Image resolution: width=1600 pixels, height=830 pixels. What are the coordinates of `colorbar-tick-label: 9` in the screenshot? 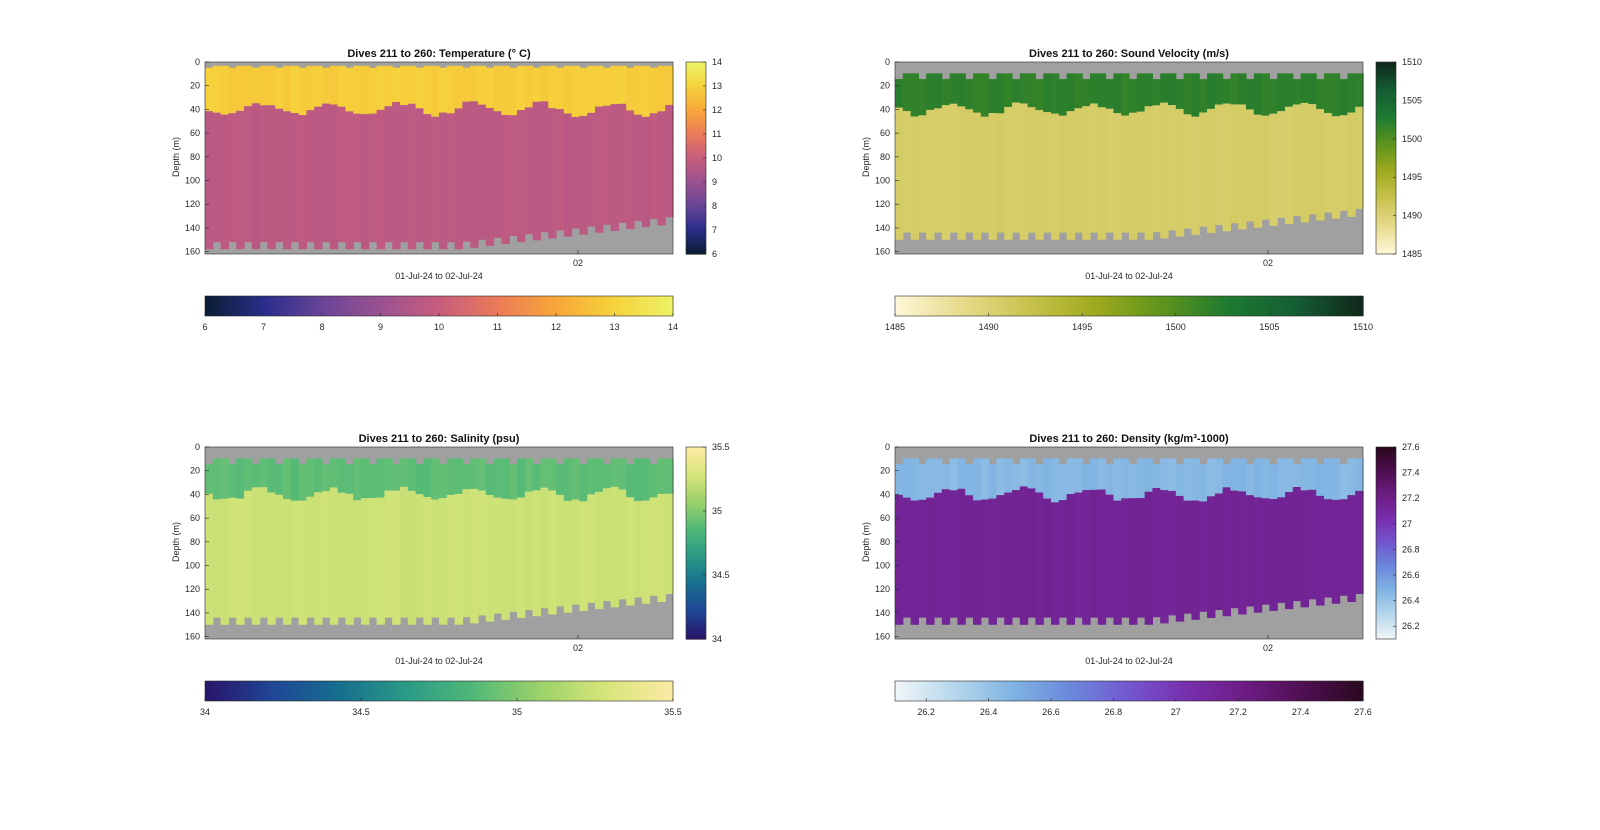 It's located at (714, 182).